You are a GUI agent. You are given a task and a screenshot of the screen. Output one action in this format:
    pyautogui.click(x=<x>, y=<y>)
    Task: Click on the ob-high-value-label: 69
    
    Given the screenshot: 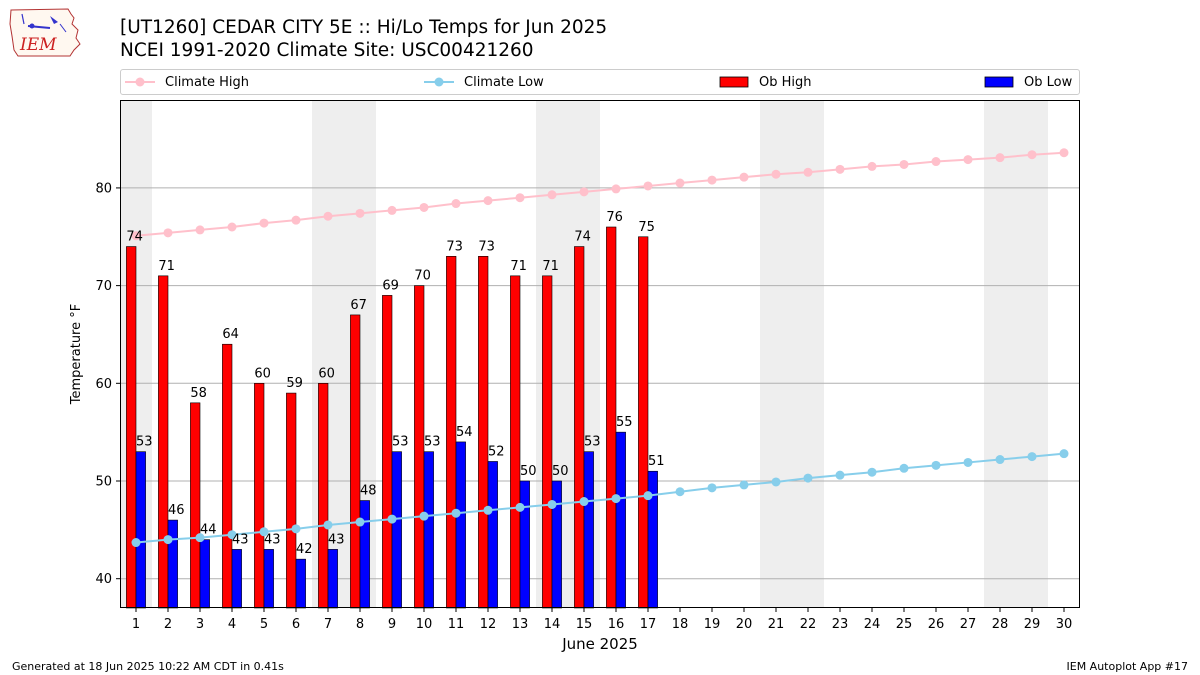 What is the action you would take?
    pyautogui.click(x=390, y=285)
    